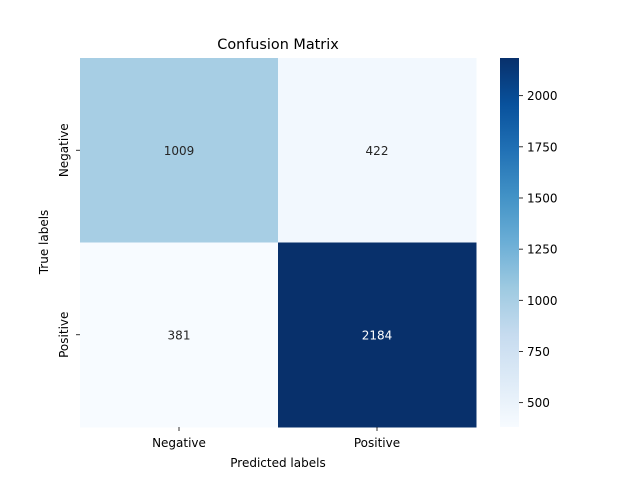  I want to click on colorbar-ticks: 500 750 1000 1250 1500 1750 2000, so click(538, 249).